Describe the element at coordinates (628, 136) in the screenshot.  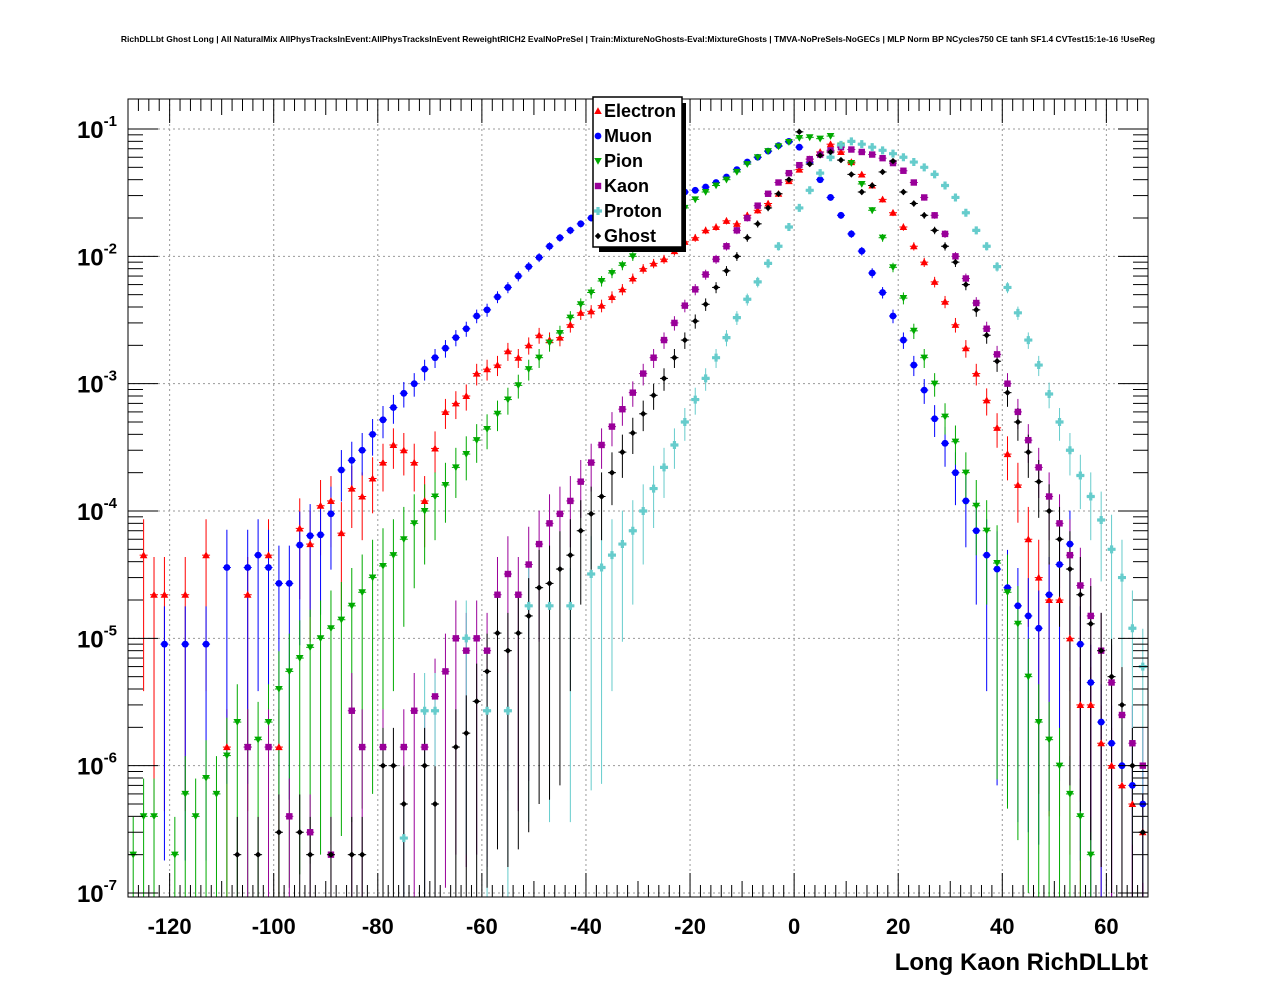
I see `legend-label-muon: Muon` at that location.